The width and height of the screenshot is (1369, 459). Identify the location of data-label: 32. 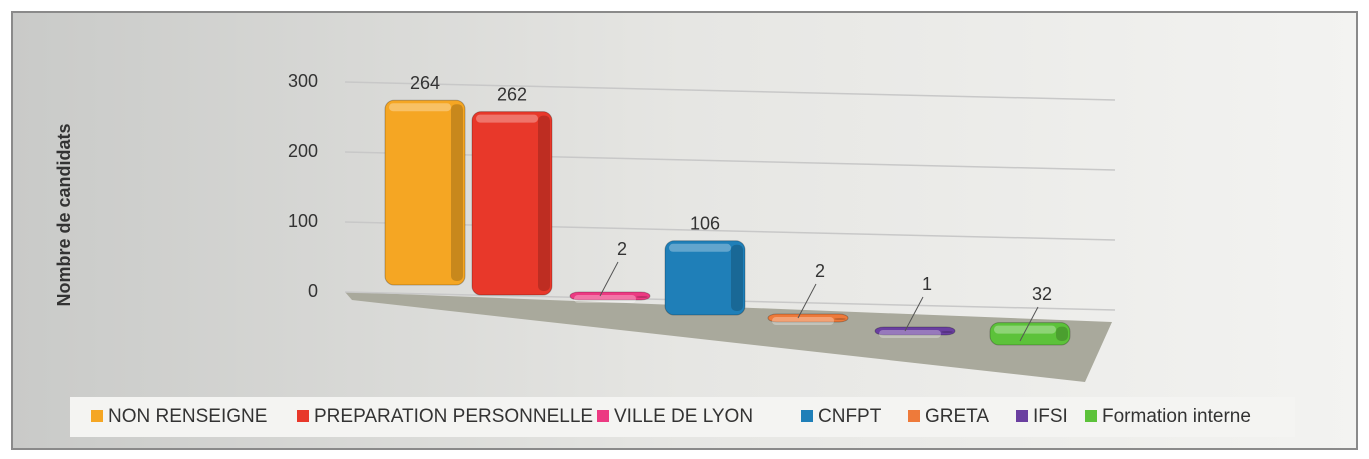
(1042, 294).